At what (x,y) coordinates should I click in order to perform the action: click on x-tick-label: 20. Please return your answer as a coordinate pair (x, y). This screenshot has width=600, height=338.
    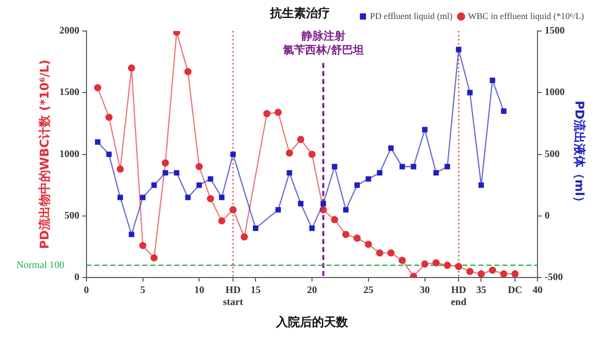
    Looking at the image, I should click on (312, 290).